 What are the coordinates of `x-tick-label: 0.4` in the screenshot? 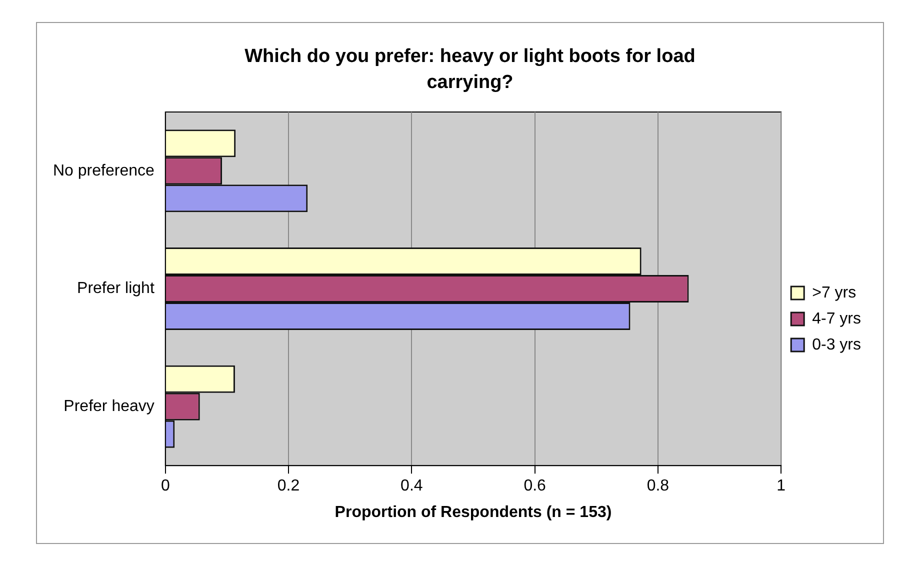 It's located at (411, 486).